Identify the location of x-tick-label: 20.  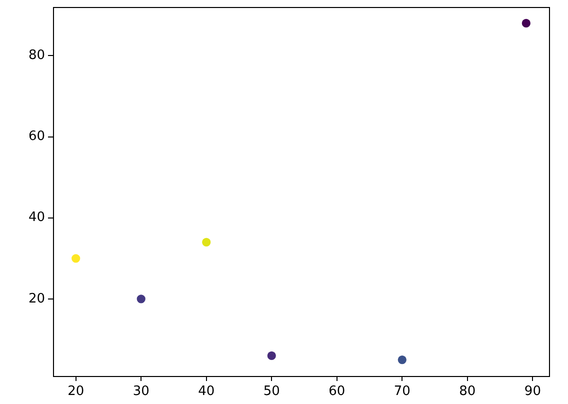
(76, 392).